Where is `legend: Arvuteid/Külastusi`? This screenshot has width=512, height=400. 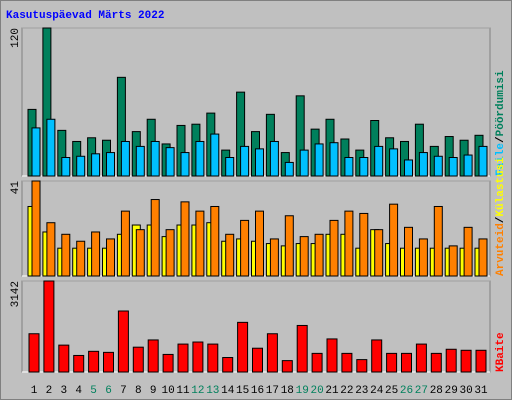
legend: Arvuteid/Külastusi is located at coordinates (501, 216).